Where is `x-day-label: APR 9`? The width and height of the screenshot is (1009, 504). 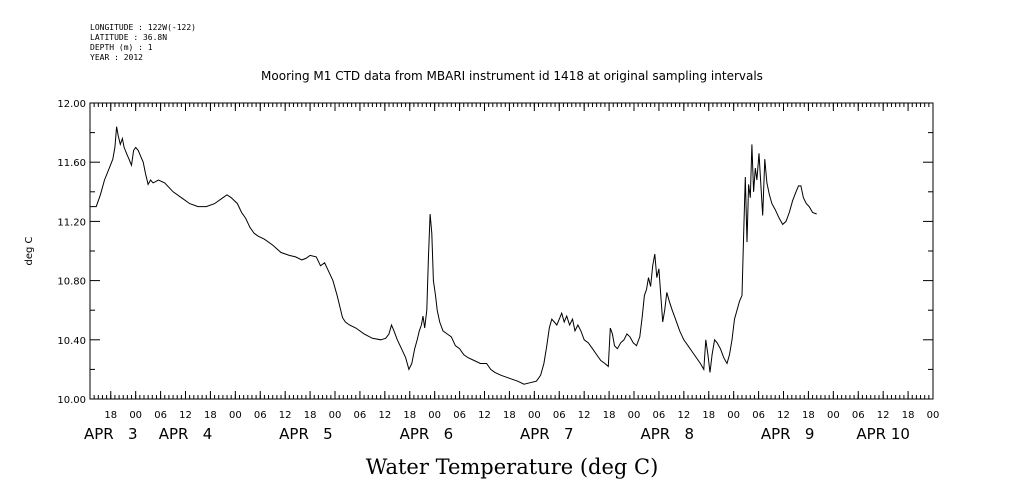 x-day-label: APR 9 is located at coordinates (788, 434).